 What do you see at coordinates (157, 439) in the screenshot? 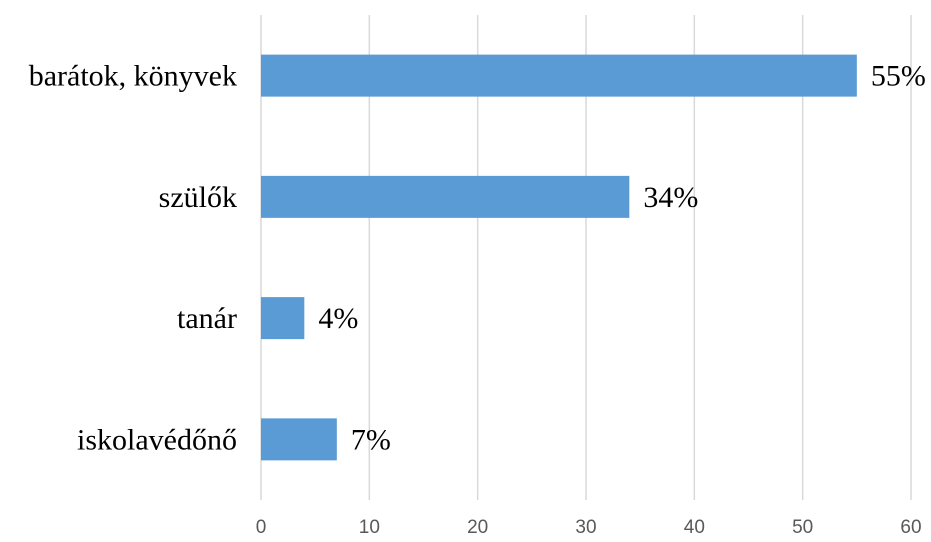
I see `category-label: iskolavédőnő` at bounding box center [157, 439].